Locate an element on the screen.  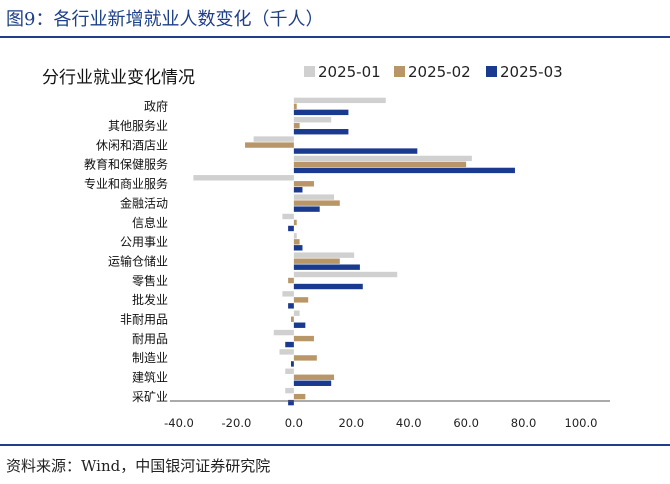
category-label: 零售业 is located at coordinates (150, 280).